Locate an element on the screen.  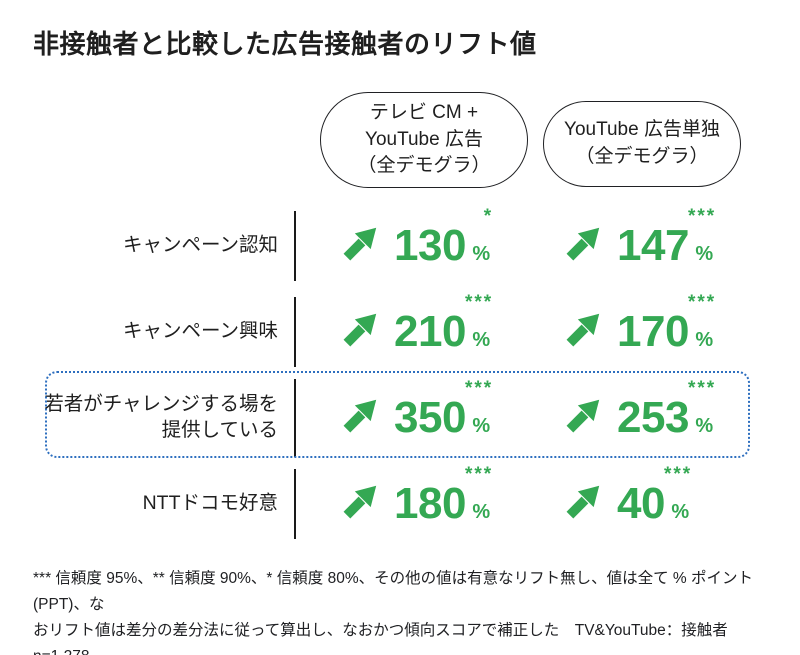
lift-number: 40 is located at coordinates (641, 503).